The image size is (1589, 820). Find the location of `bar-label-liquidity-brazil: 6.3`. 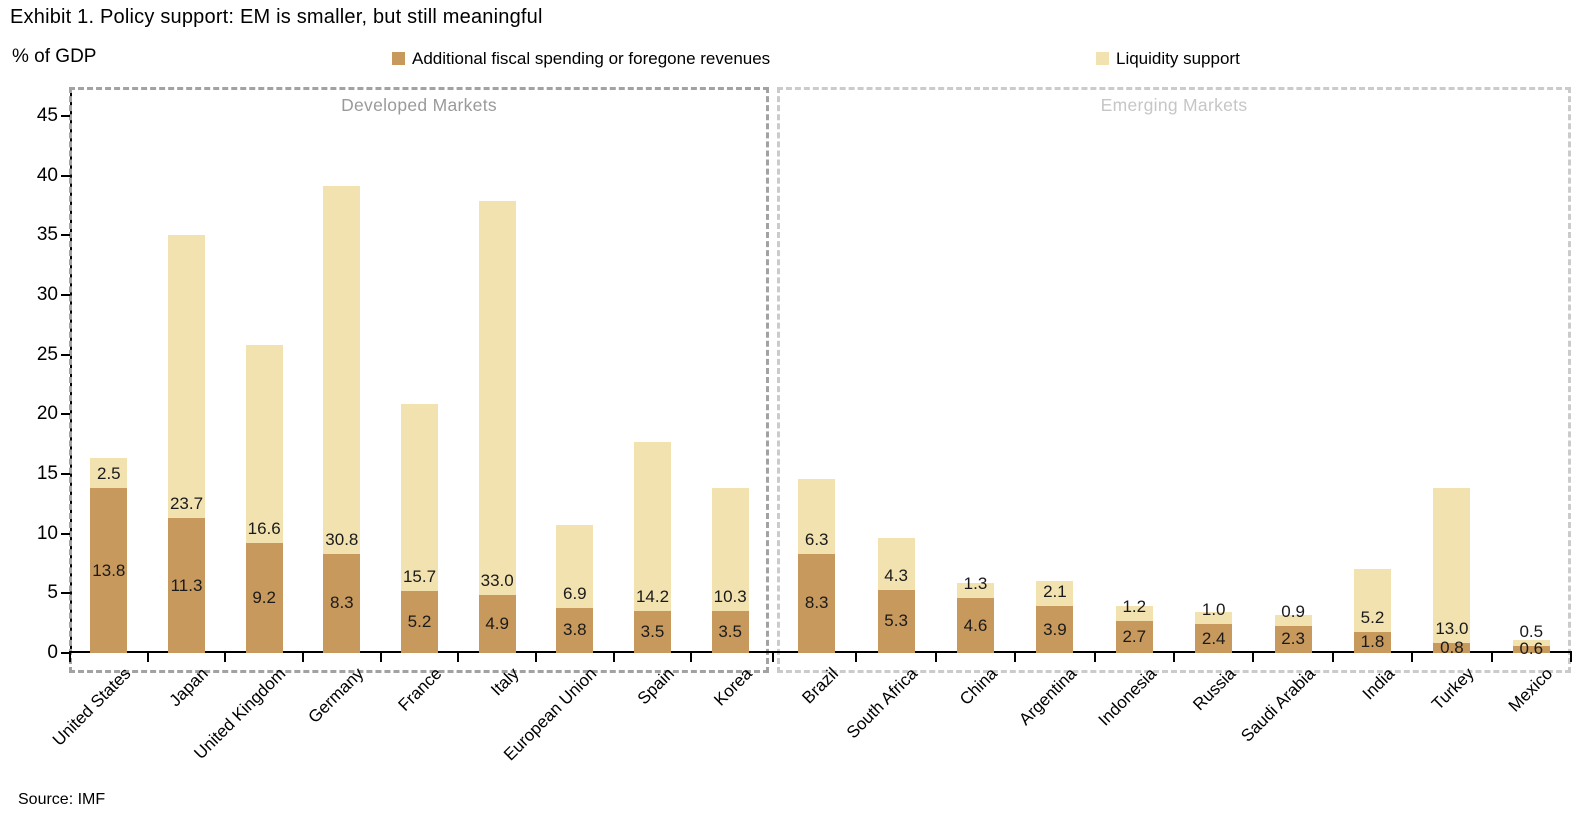

bar-label-liquidity-brazil: 6.3 is located at coordinates (816, 539).